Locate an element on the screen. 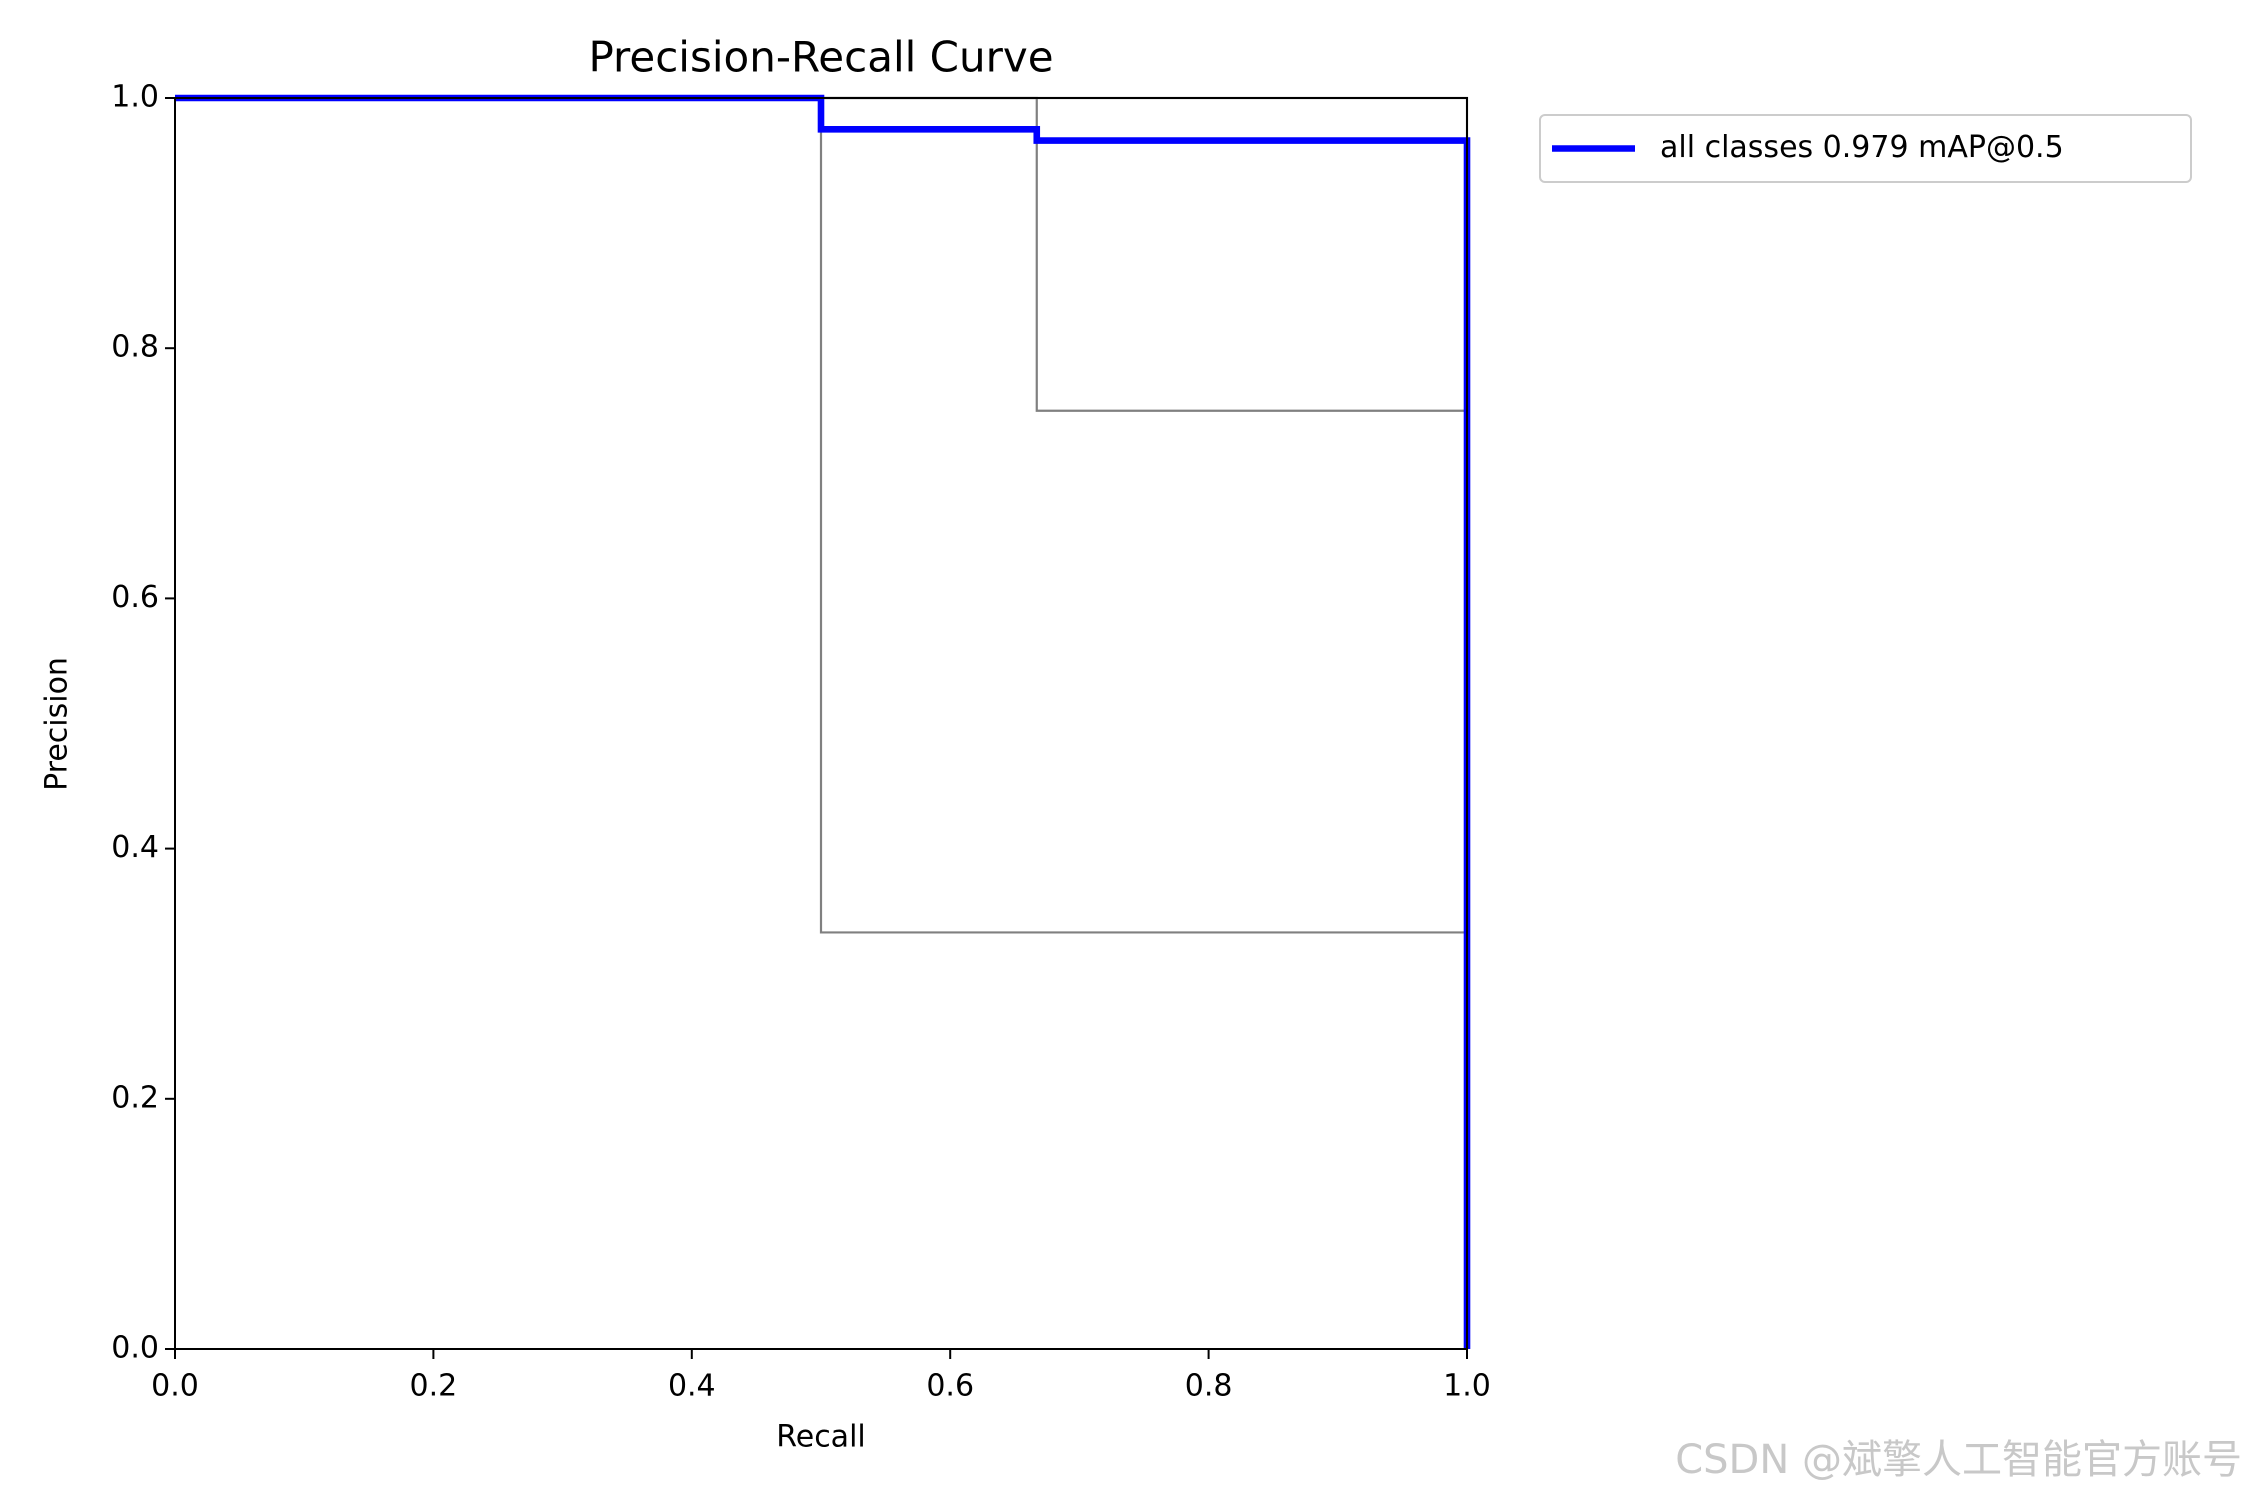 Image resolution: width=2250 pixels, height=1500 pixels. x-axis-label: Recall is located at coordinates (821, 1437).